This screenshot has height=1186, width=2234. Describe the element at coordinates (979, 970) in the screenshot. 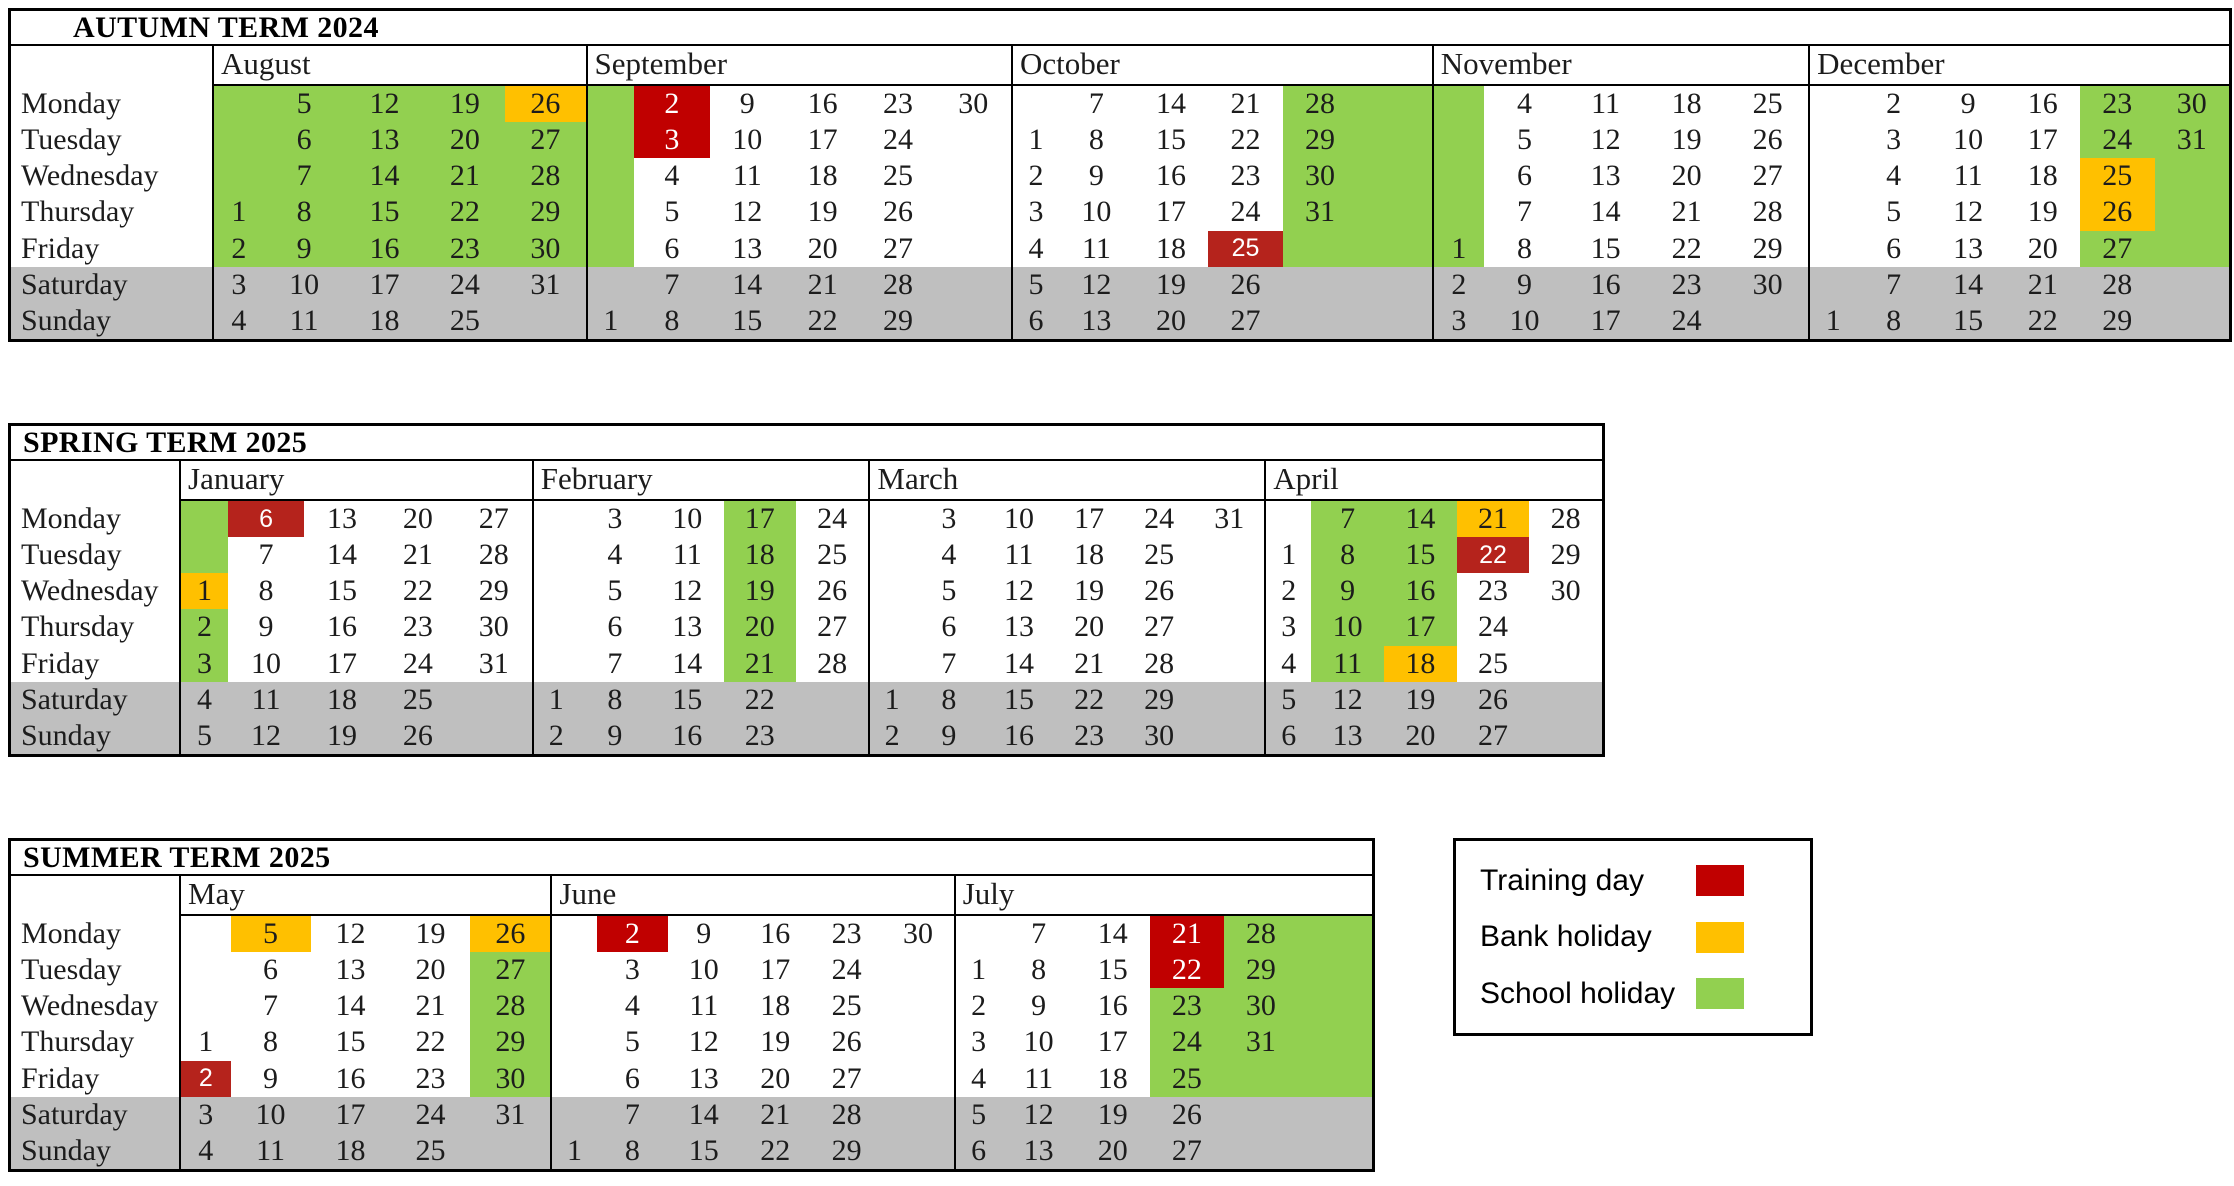

I see `date-cell-july-1: 1` at that location.